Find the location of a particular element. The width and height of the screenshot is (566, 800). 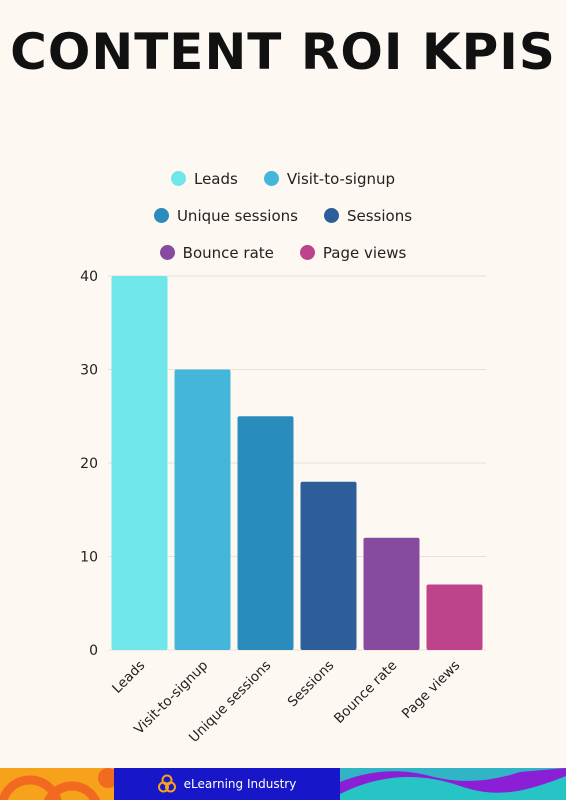

brand-name: eLearning Industry is located at coordinates (240, 784).